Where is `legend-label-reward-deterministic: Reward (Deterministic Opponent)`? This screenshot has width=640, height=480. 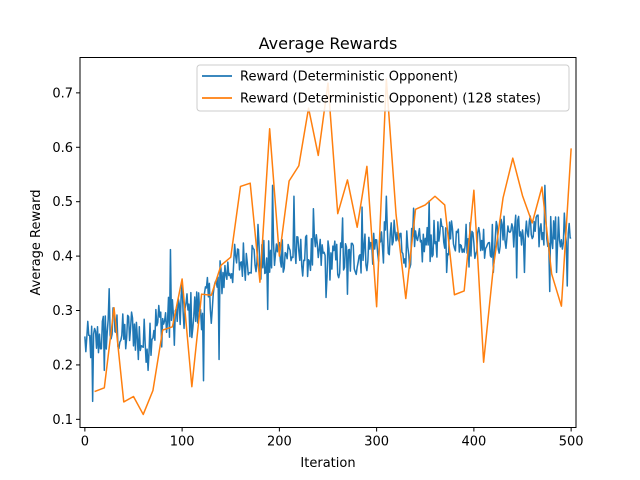 legend-label-reward-deterministic: Reward (Deterministic Opponent) is located at coordinates (349, 77).